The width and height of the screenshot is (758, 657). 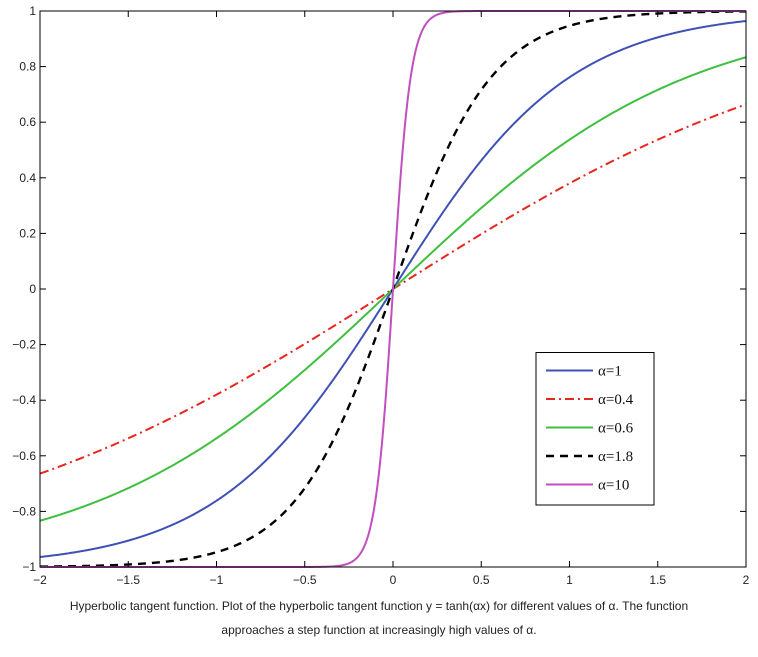 I want to click on x-tick-label: 0, so click(x=393, y=580).